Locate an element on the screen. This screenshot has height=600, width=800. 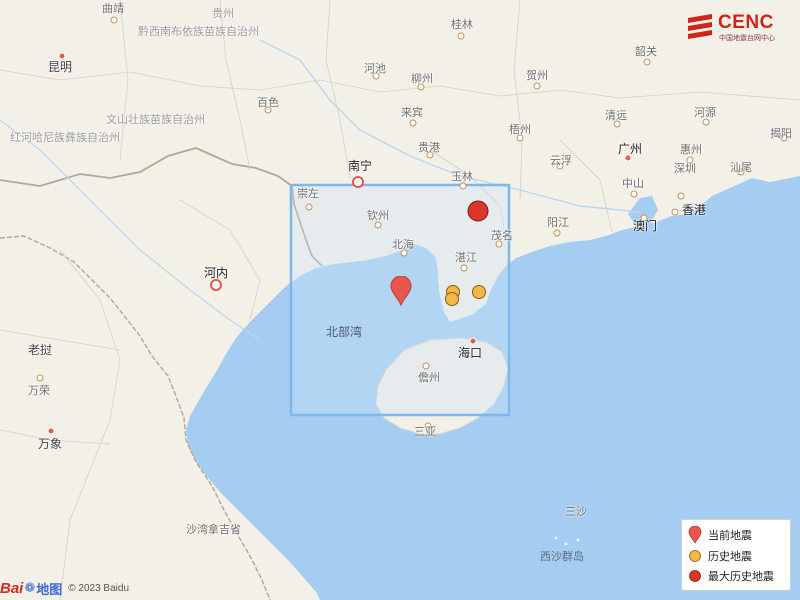
logo-name: CENC is located at coordinates (746, 22).